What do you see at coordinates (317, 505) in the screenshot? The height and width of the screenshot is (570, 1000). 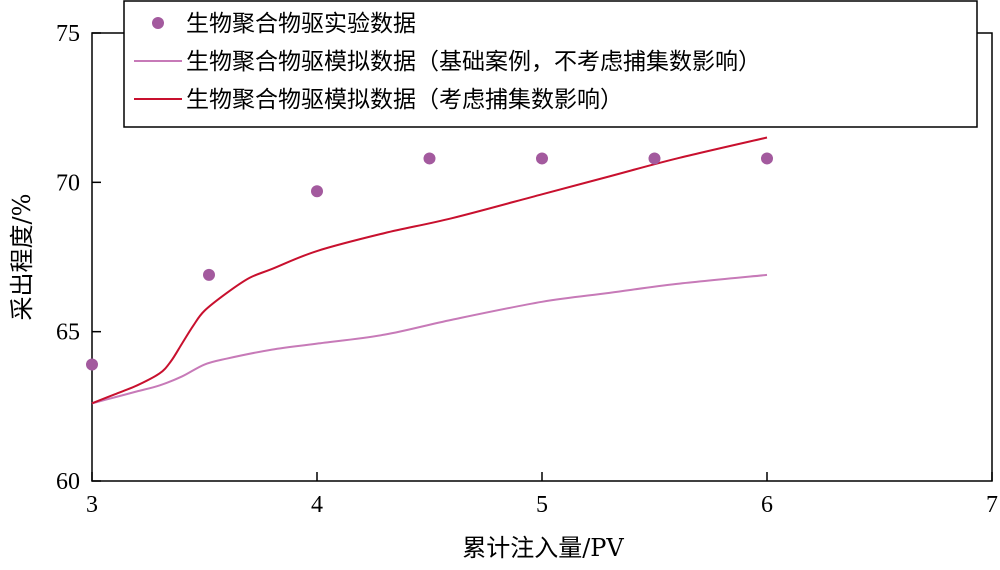 I see `x-tick-label: 4` at bounding box center [317, 505].